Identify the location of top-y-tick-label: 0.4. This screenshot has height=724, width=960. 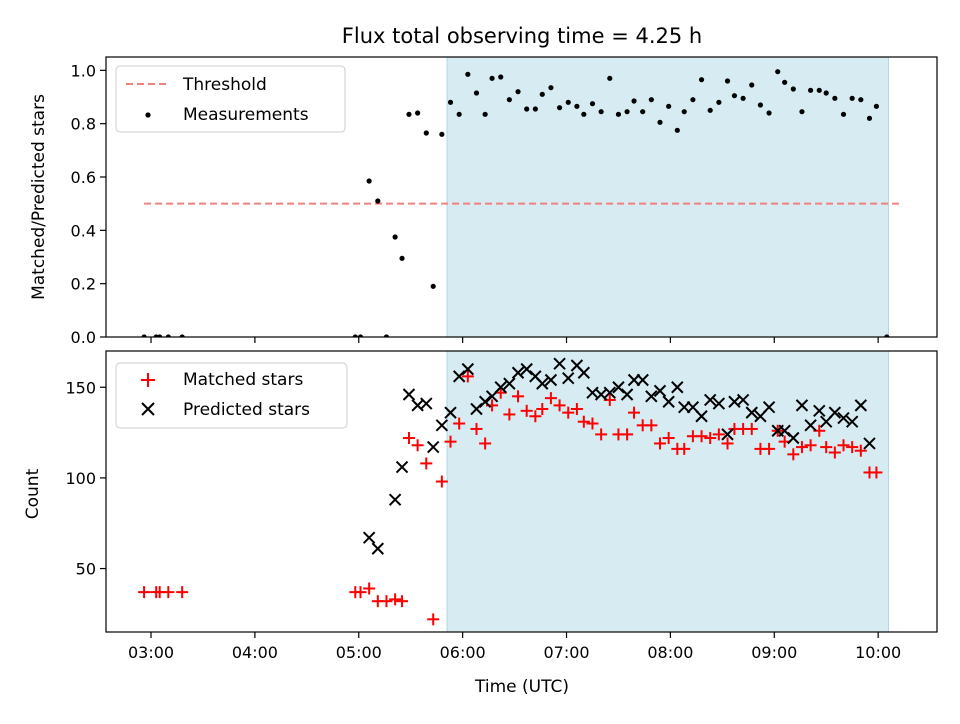
(83, 230).